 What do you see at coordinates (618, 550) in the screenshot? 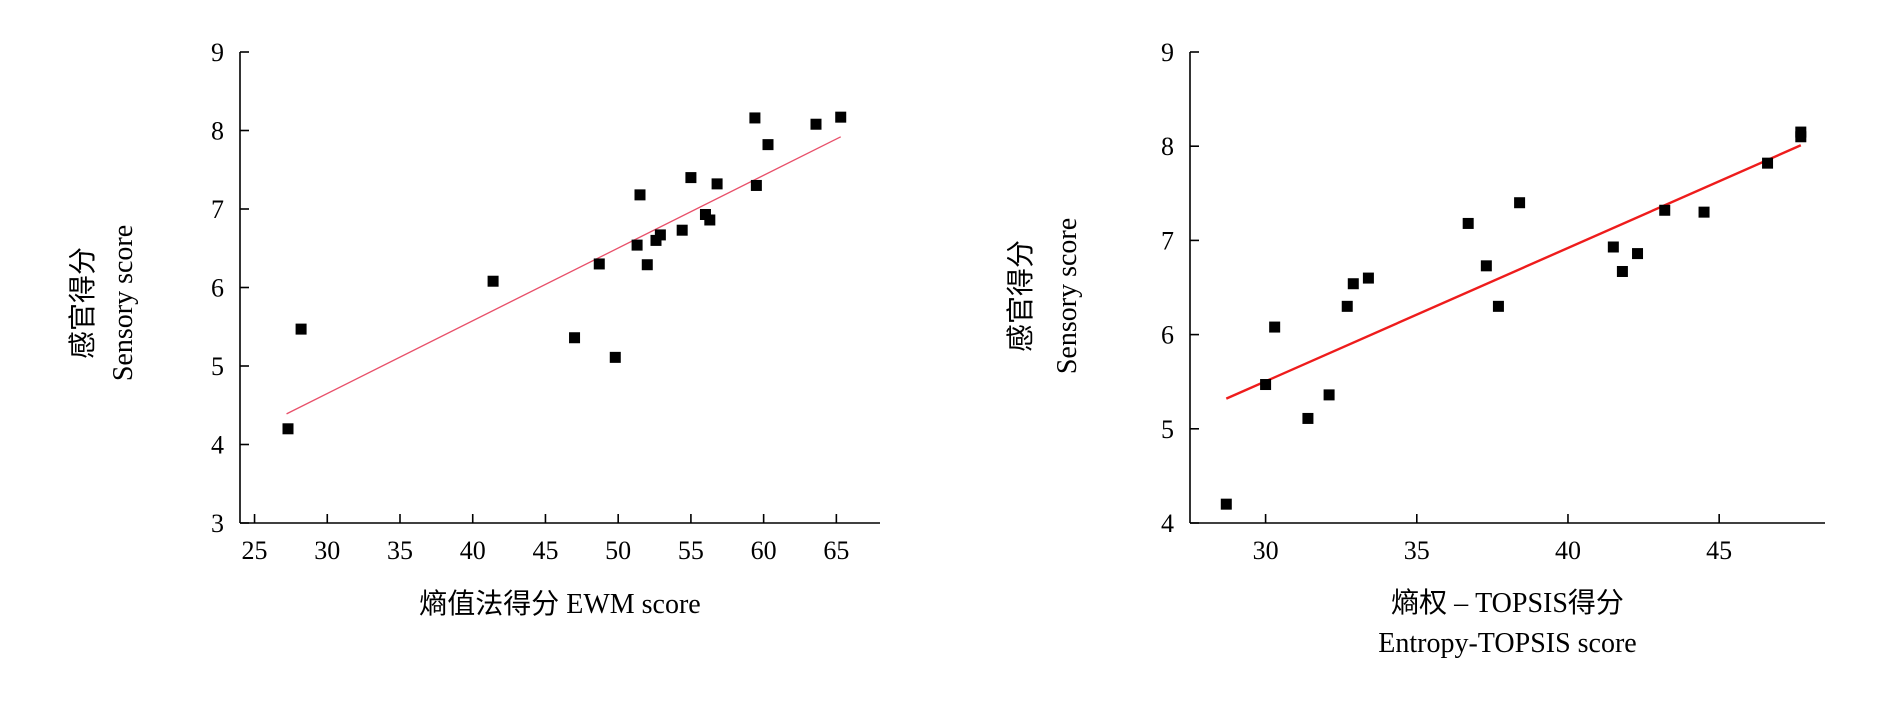
I see `x-tick-label: 50` at bounding box center [618, 550].